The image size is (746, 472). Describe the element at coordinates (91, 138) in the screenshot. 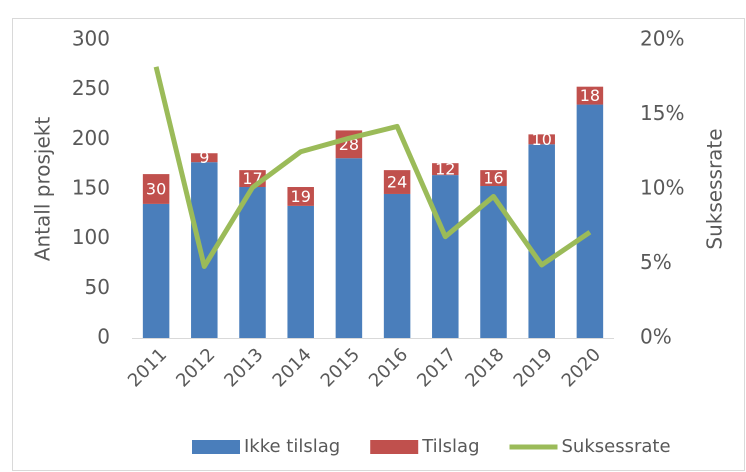

I see `y-tick-label: 200` at that location.